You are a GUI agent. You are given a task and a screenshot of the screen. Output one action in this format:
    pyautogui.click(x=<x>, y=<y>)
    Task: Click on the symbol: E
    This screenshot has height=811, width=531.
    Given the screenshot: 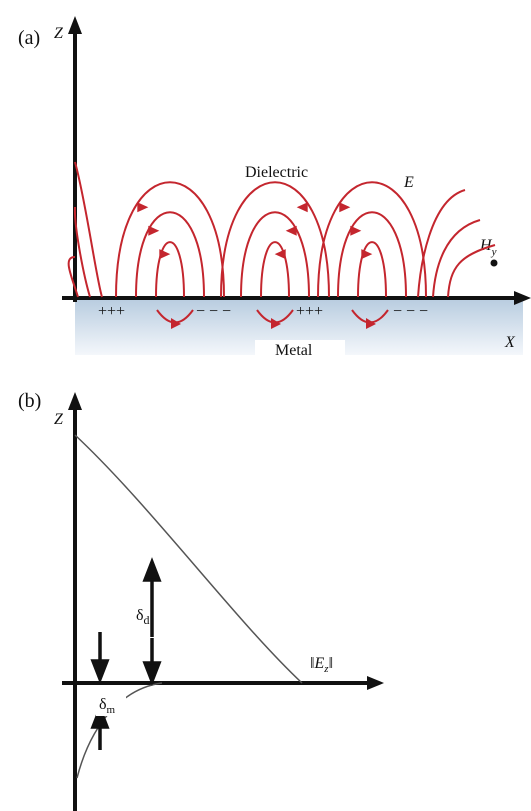 What is the action you would take?
    pyautogui.click(x=319, y=663)
    